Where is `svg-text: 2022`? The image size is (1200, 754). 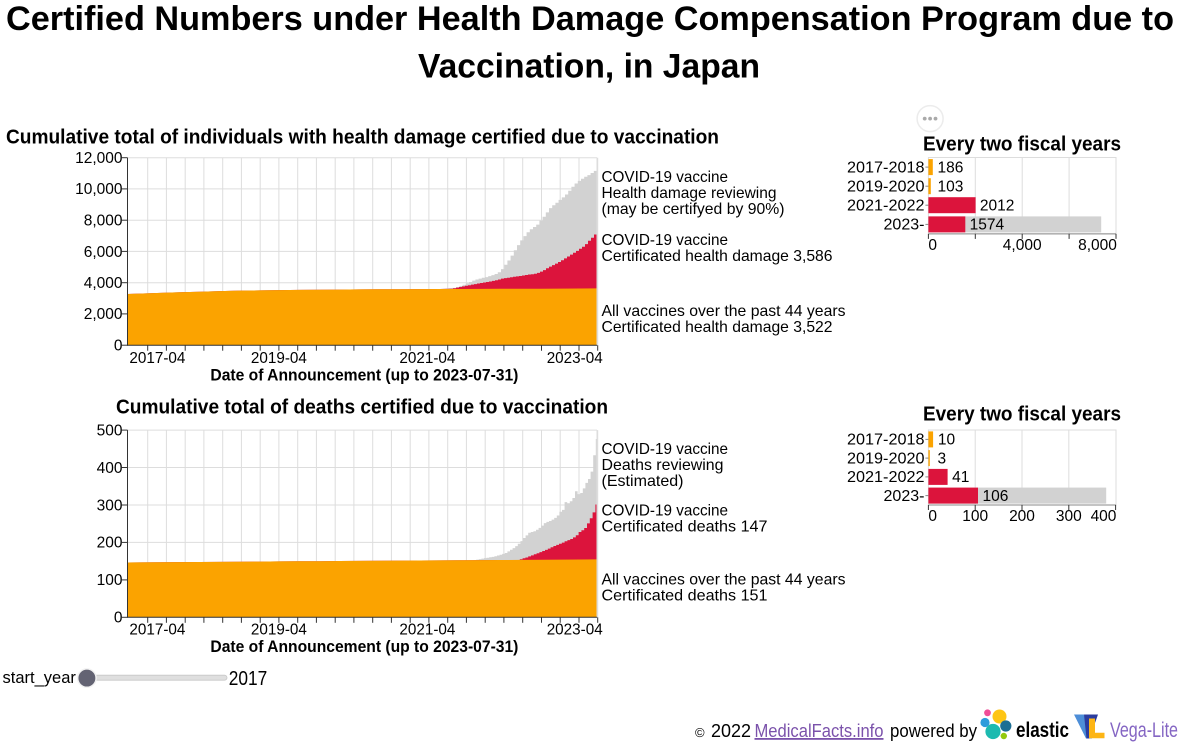 svg-text: 2022 is located at coordinates (731, 731).